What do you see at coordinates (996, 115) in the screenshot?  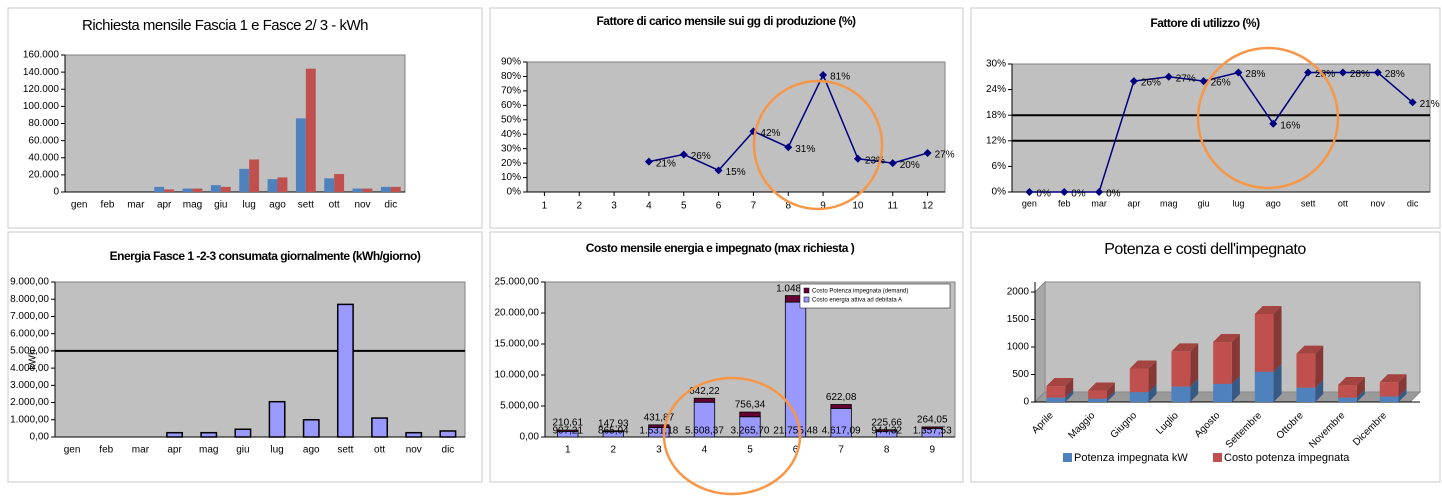 I see `y-tick-label: 18%` at bounding box center [996, 115].